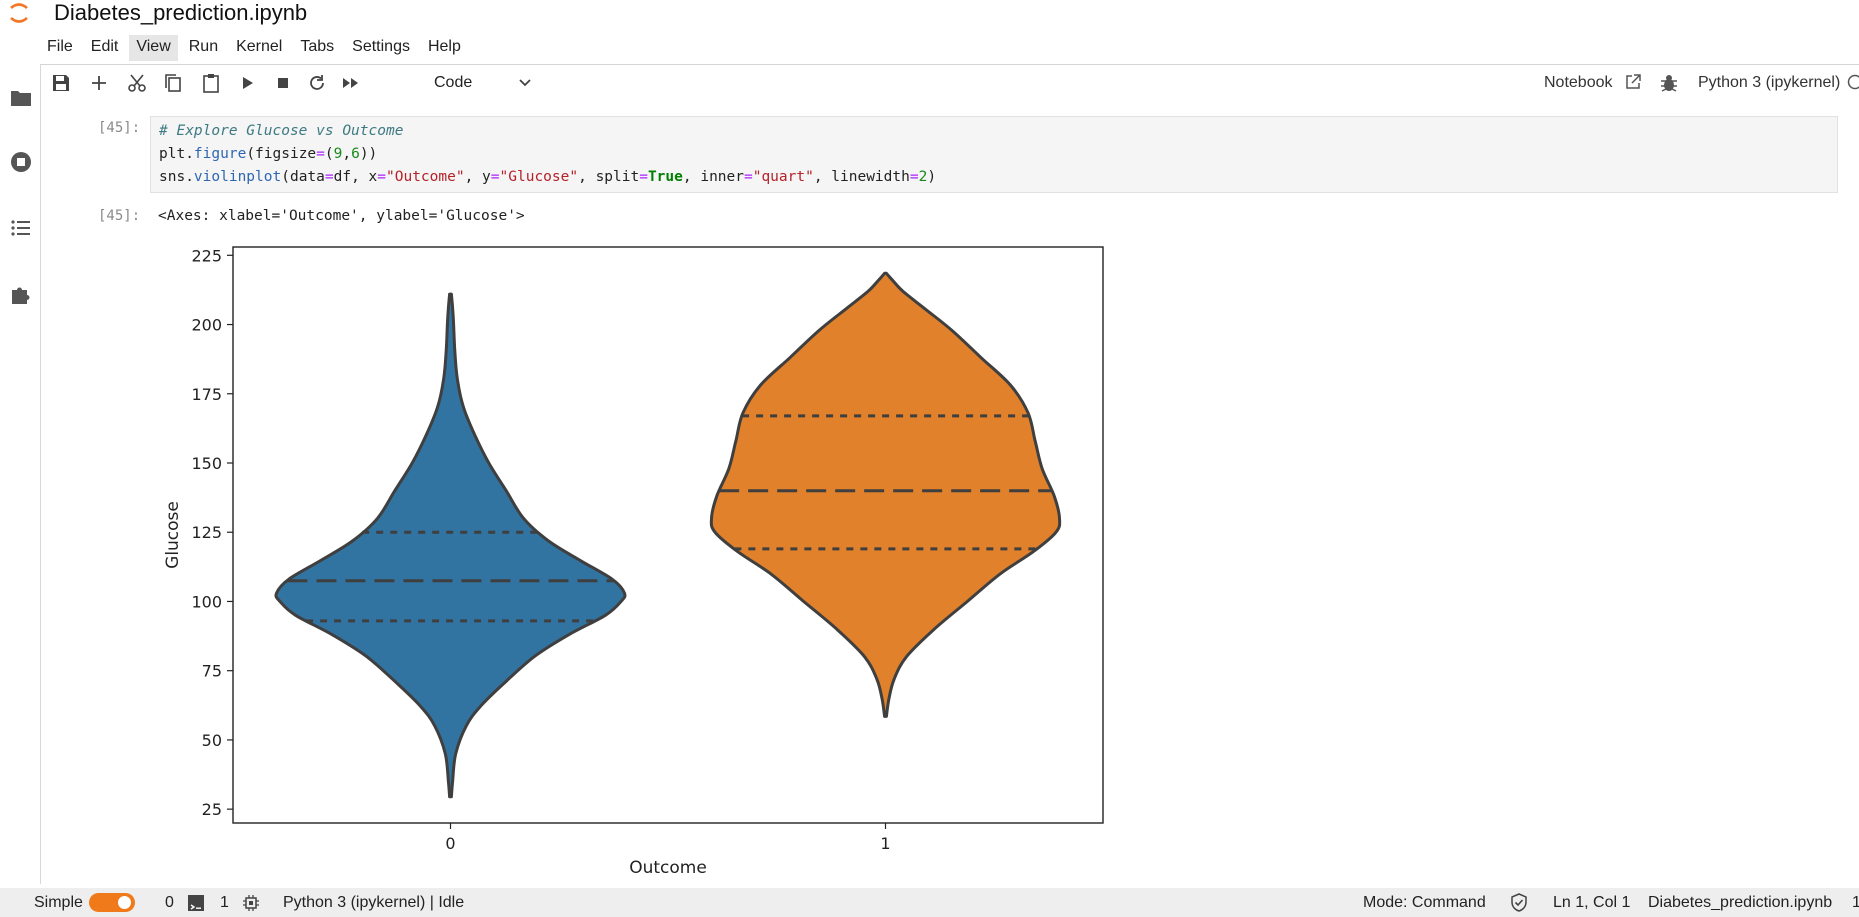 This screenshot has width=1859, height=917. What do you see at coordinates (112, 902) in the screenshot?
I see `simple-mode-toggle` at bounding box center [112, 902].